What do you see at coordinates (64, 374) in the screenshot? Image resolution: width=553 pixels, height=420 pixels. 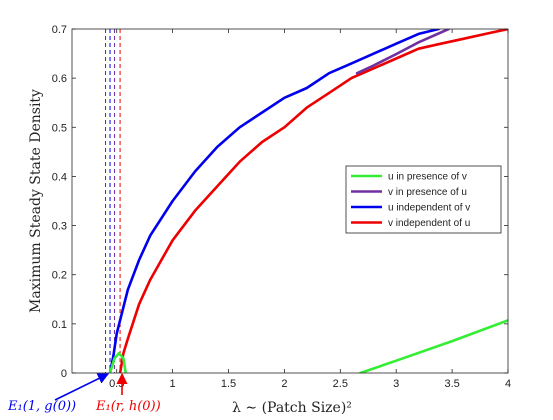 I see `y-tick-label: 0` at bounding box center [64, 374].